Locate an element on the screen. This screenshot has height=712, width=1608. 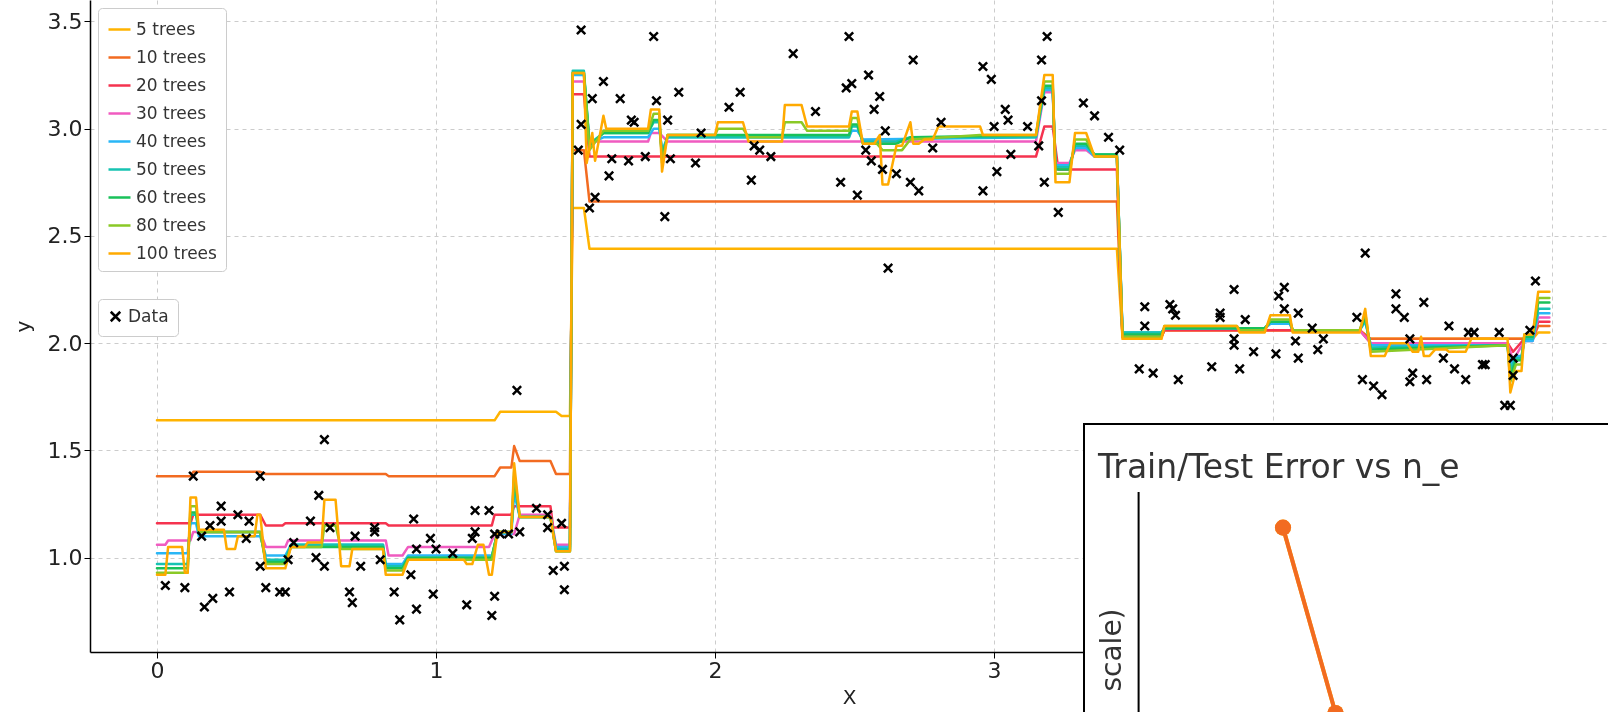
y-axis-title: y is located at coordinates (22, 326).